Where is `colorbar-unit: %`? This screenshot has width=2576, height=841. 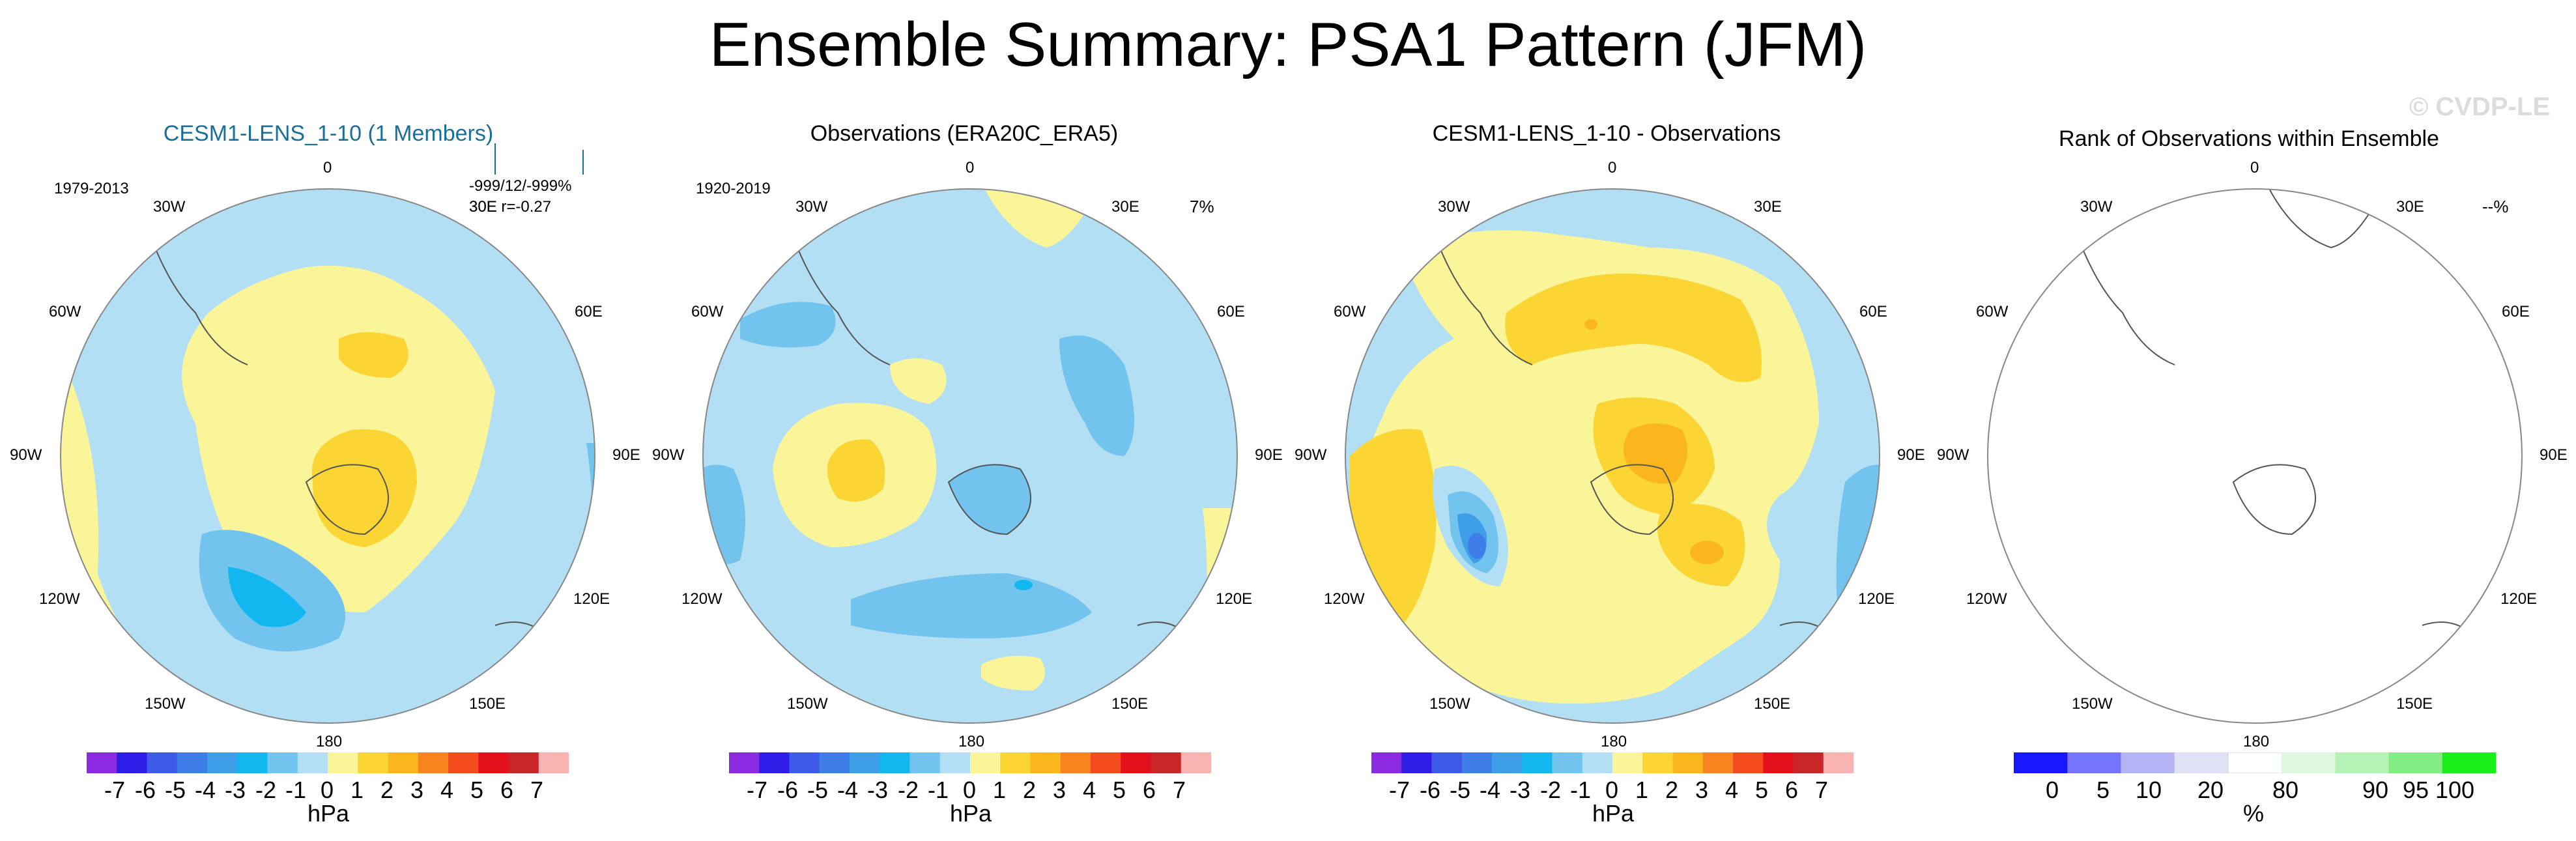 colorbar-unit: % is located at coordinates (2254, 814).